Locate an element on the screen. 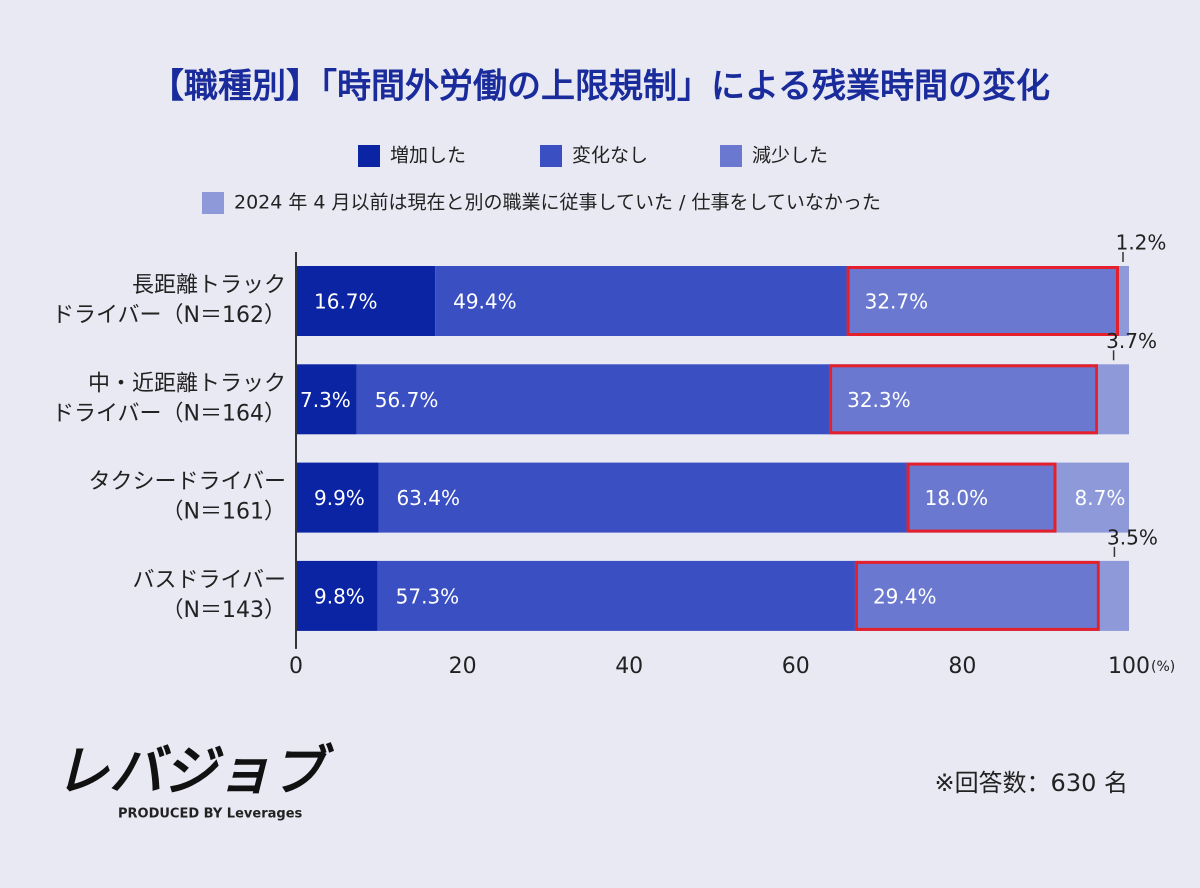 The image size is (1200, 888). logo-tagline: PRODUCED BY Leverages is located at coordinates (210, 814).